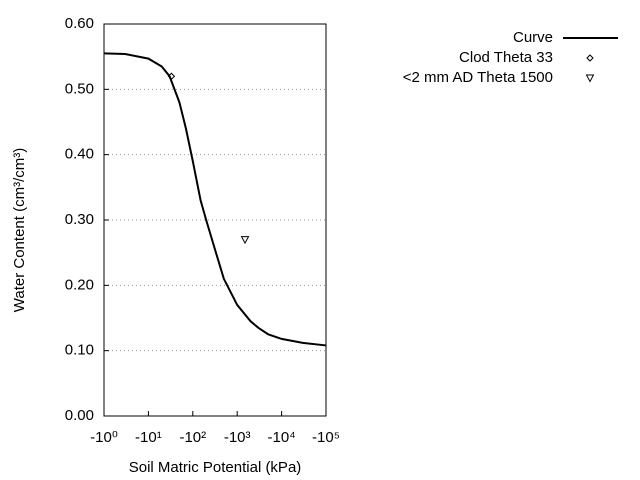  I want to click on y-tick-label: 0.40, so click(79, 154).